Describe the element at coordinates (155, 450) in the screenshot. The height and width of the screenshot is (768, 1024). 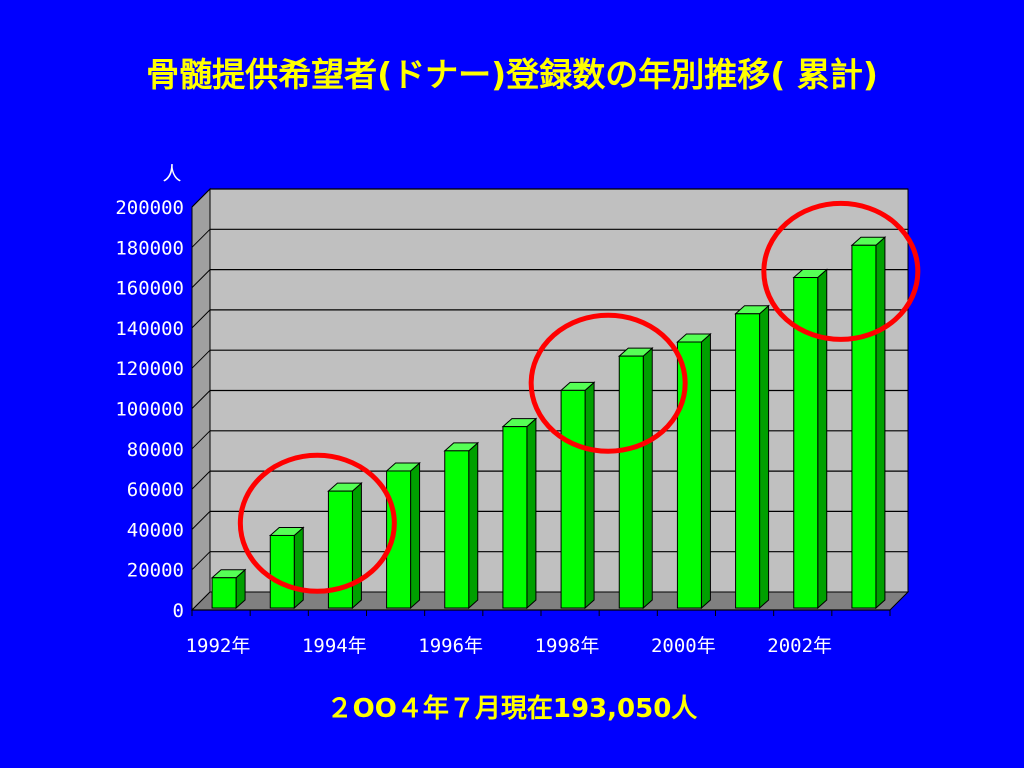
I see `y-tick-label: 80000` at that location.